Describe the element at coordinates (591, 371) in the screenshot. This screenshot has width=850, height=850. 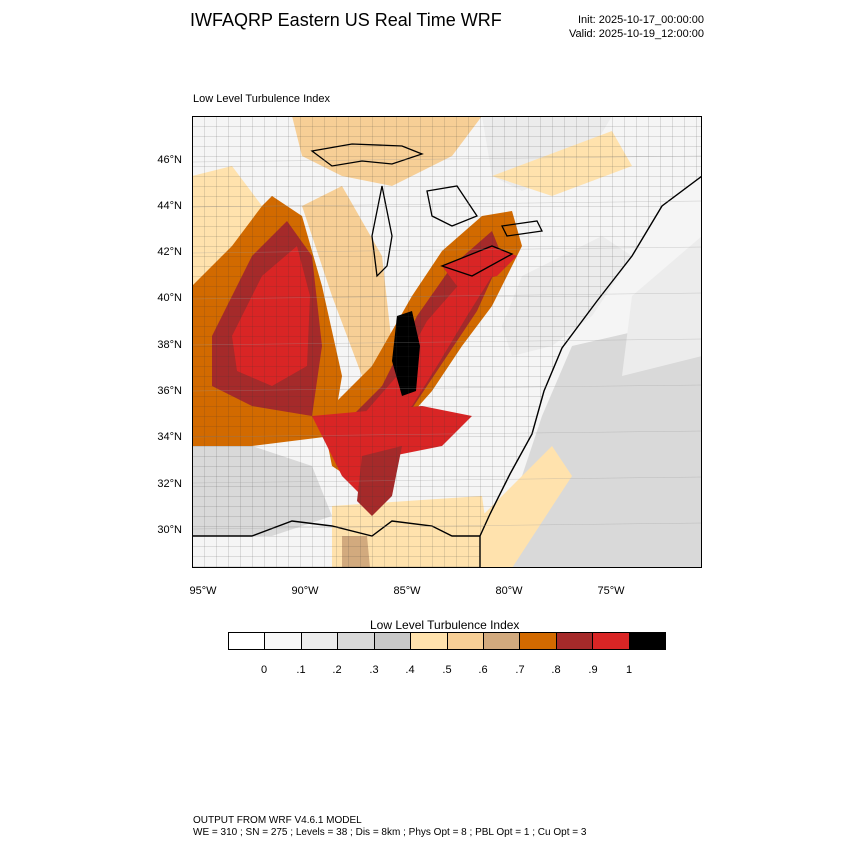
I see `atlantic-coastline` at that location.